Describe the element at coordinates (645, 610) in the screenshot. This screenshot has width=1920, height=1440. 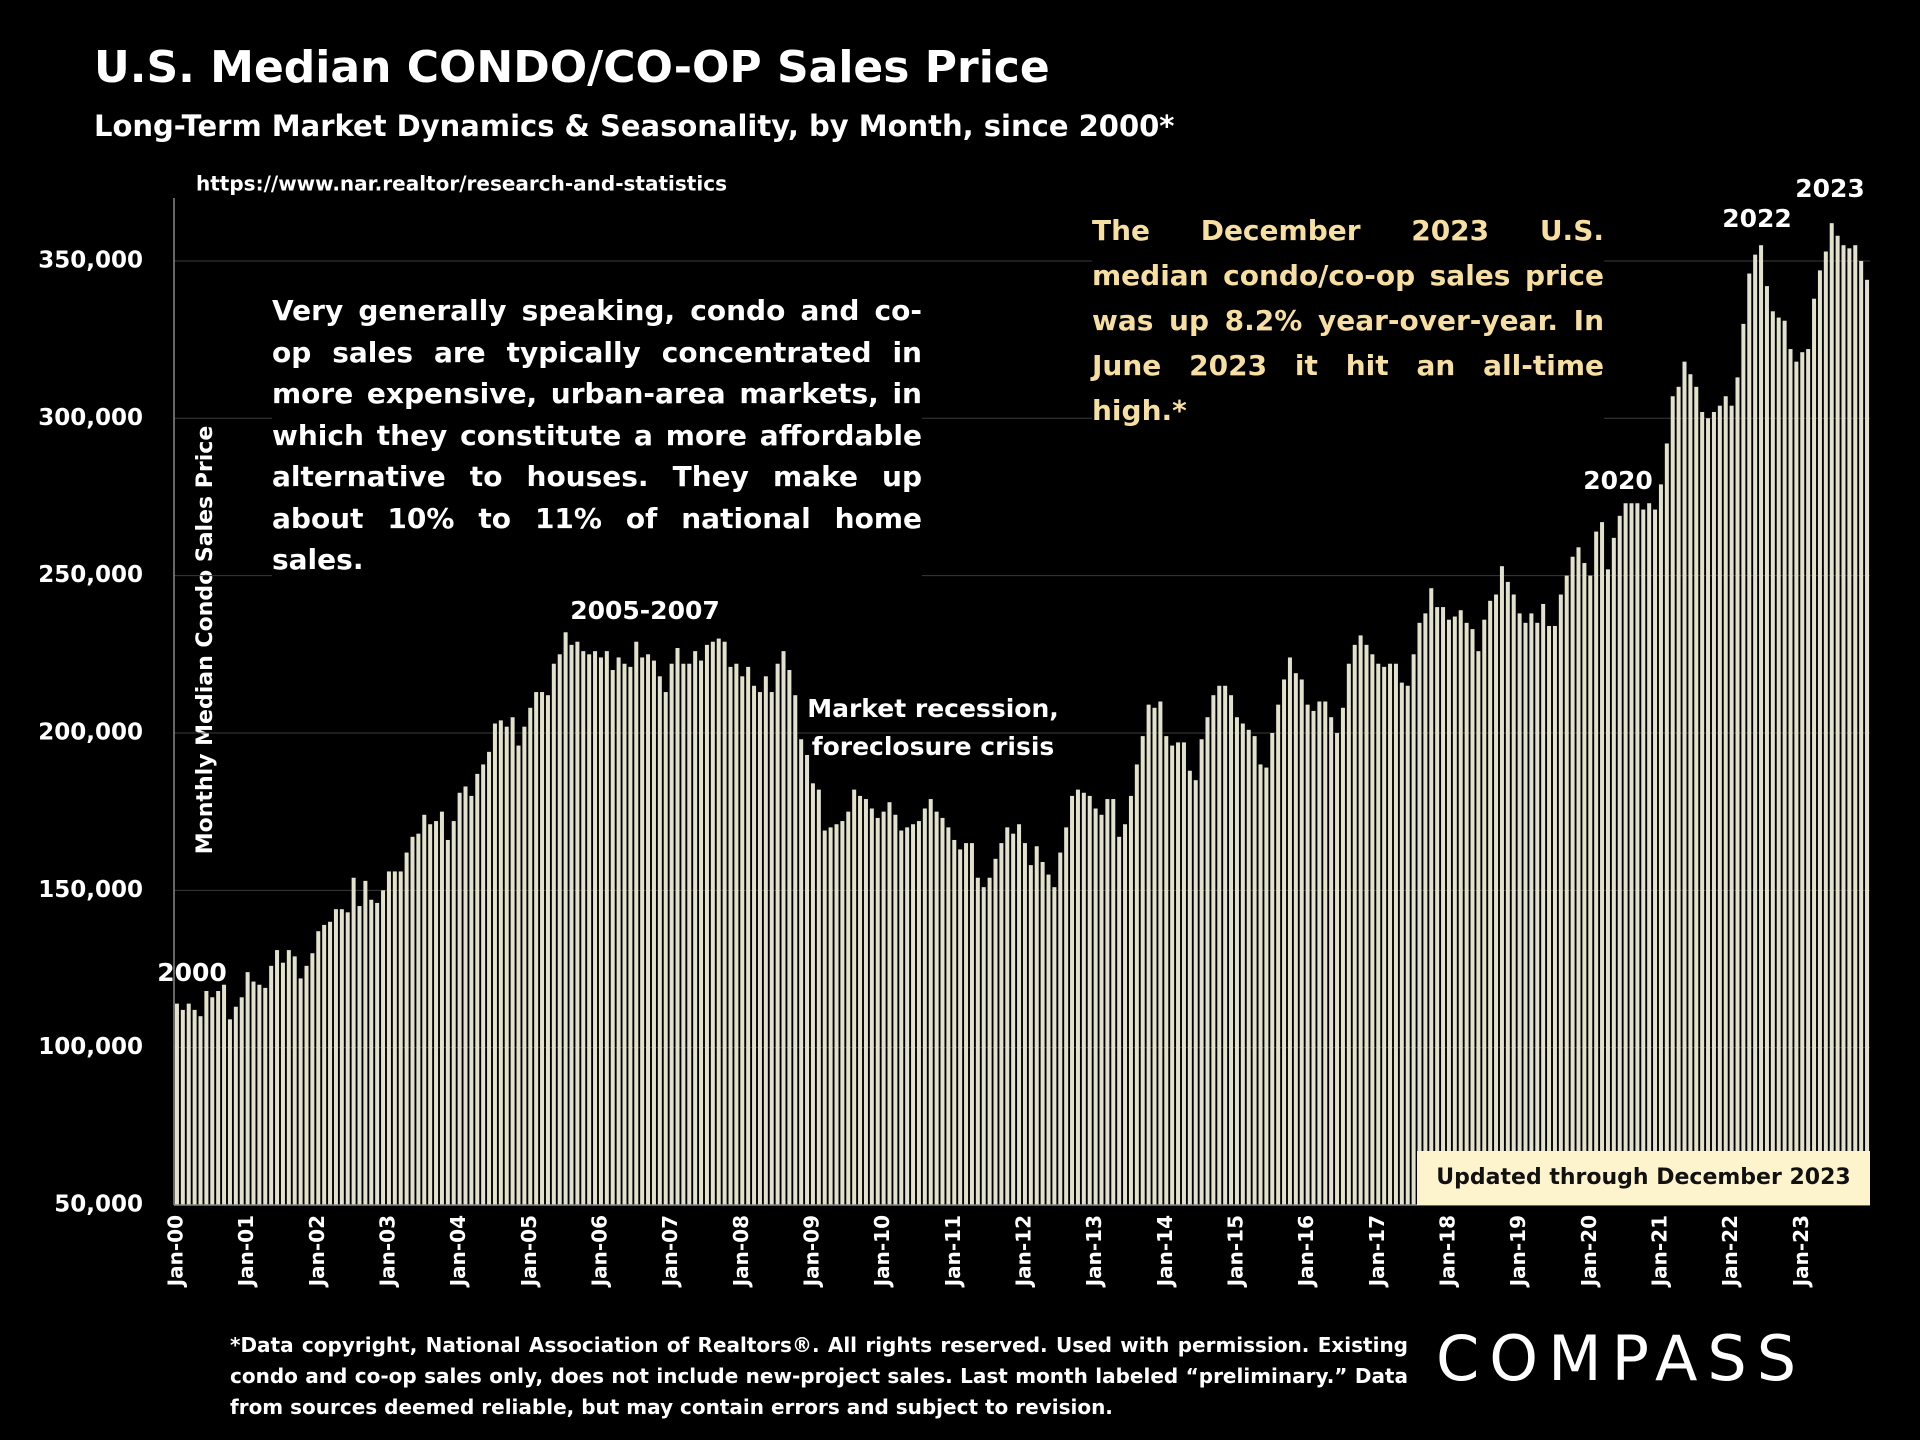
I see `annotation: 2005-2007` at that location.